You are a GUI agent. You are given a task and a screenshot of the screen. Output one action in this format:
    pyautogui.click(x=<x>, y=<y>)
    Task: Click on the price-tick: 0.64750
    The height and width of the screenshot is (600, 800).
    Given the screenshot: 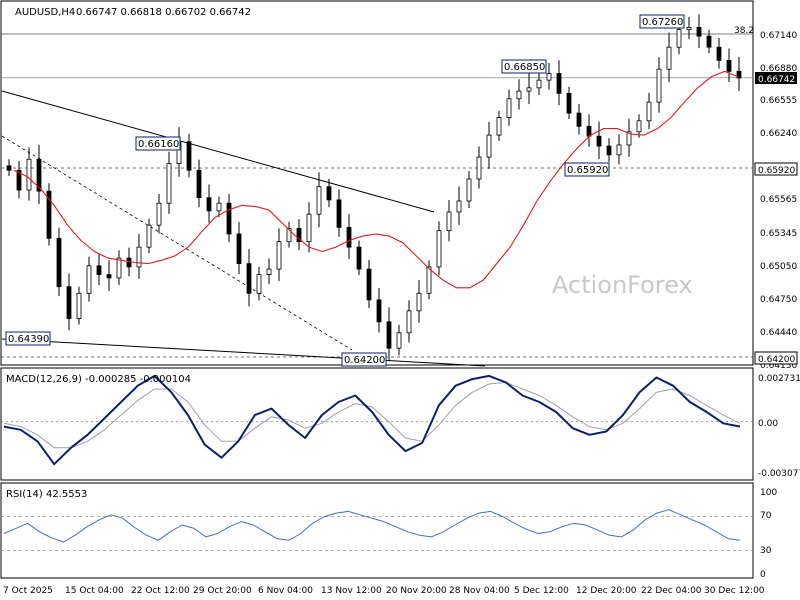 What is the action you would take?
    pyautogui.click(x=778, y=300)
    